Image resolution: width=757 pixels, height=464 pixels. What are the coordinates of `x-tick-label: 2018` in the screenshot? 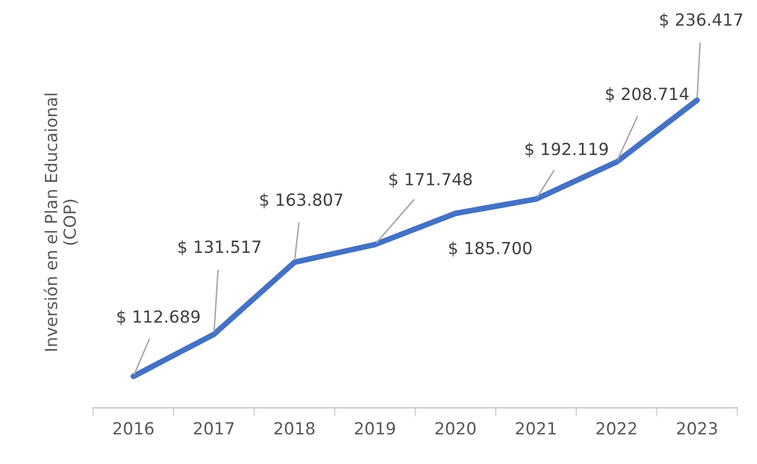 It's located at (294, 428).